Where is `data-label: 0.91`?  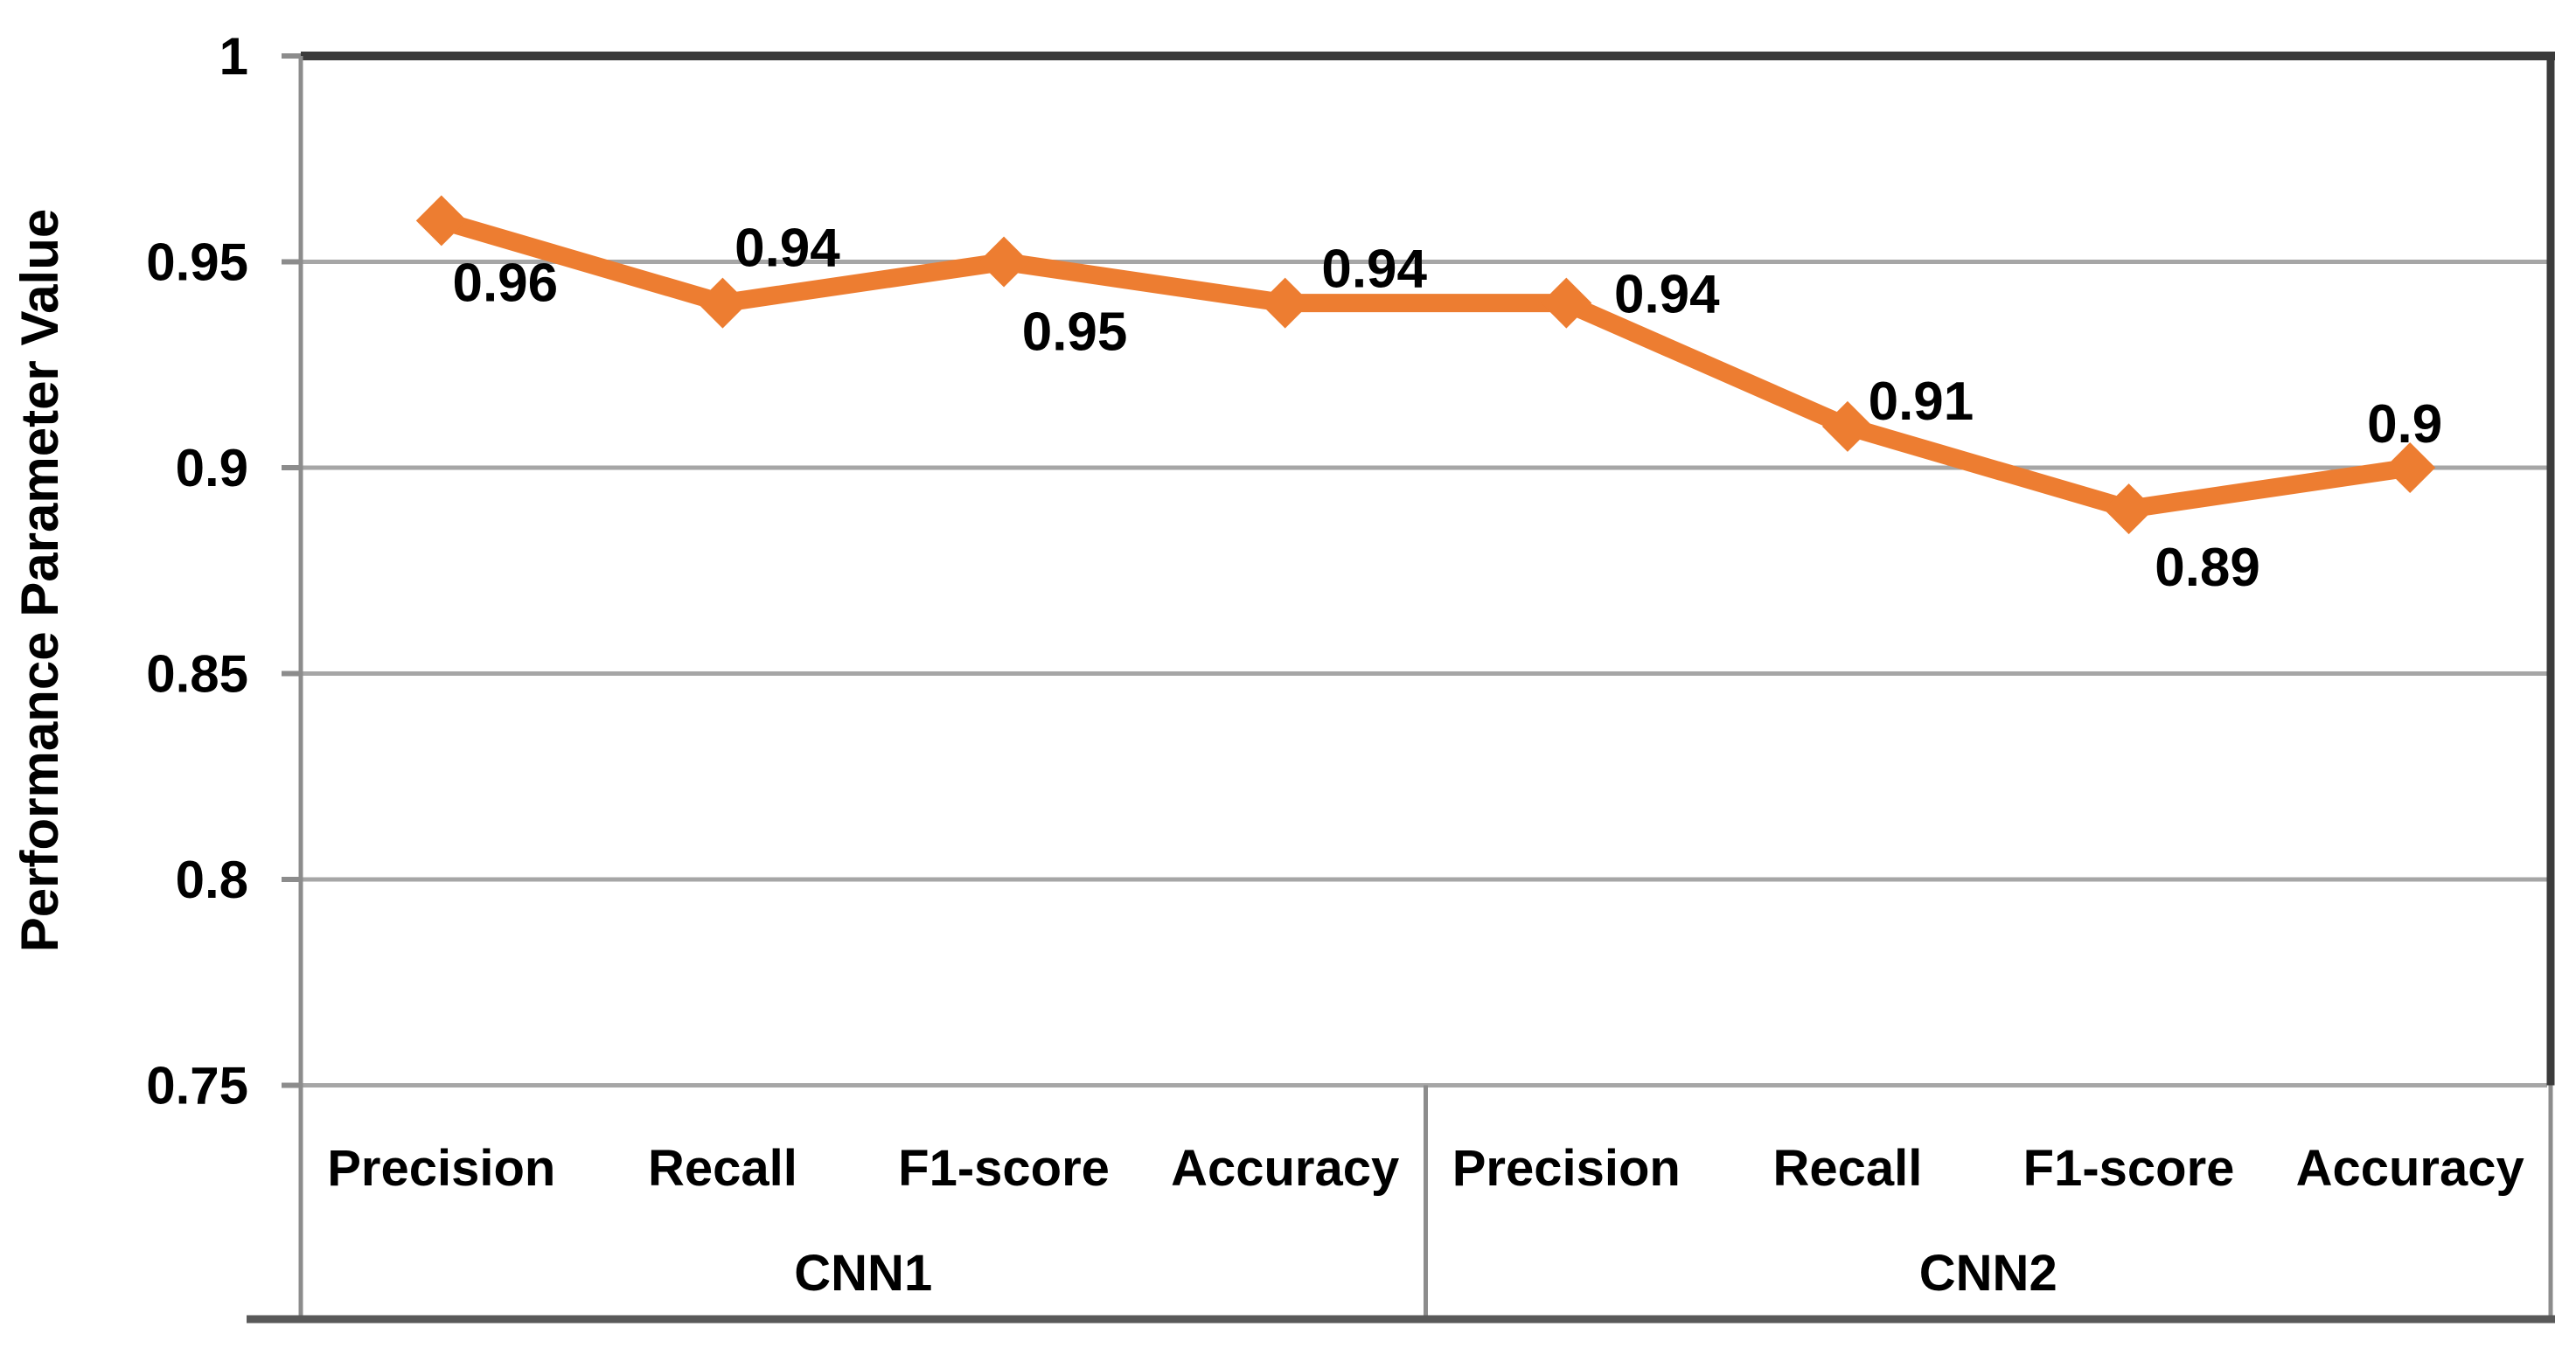 data-label: 0.91 is located at coordinates (1922, 402).